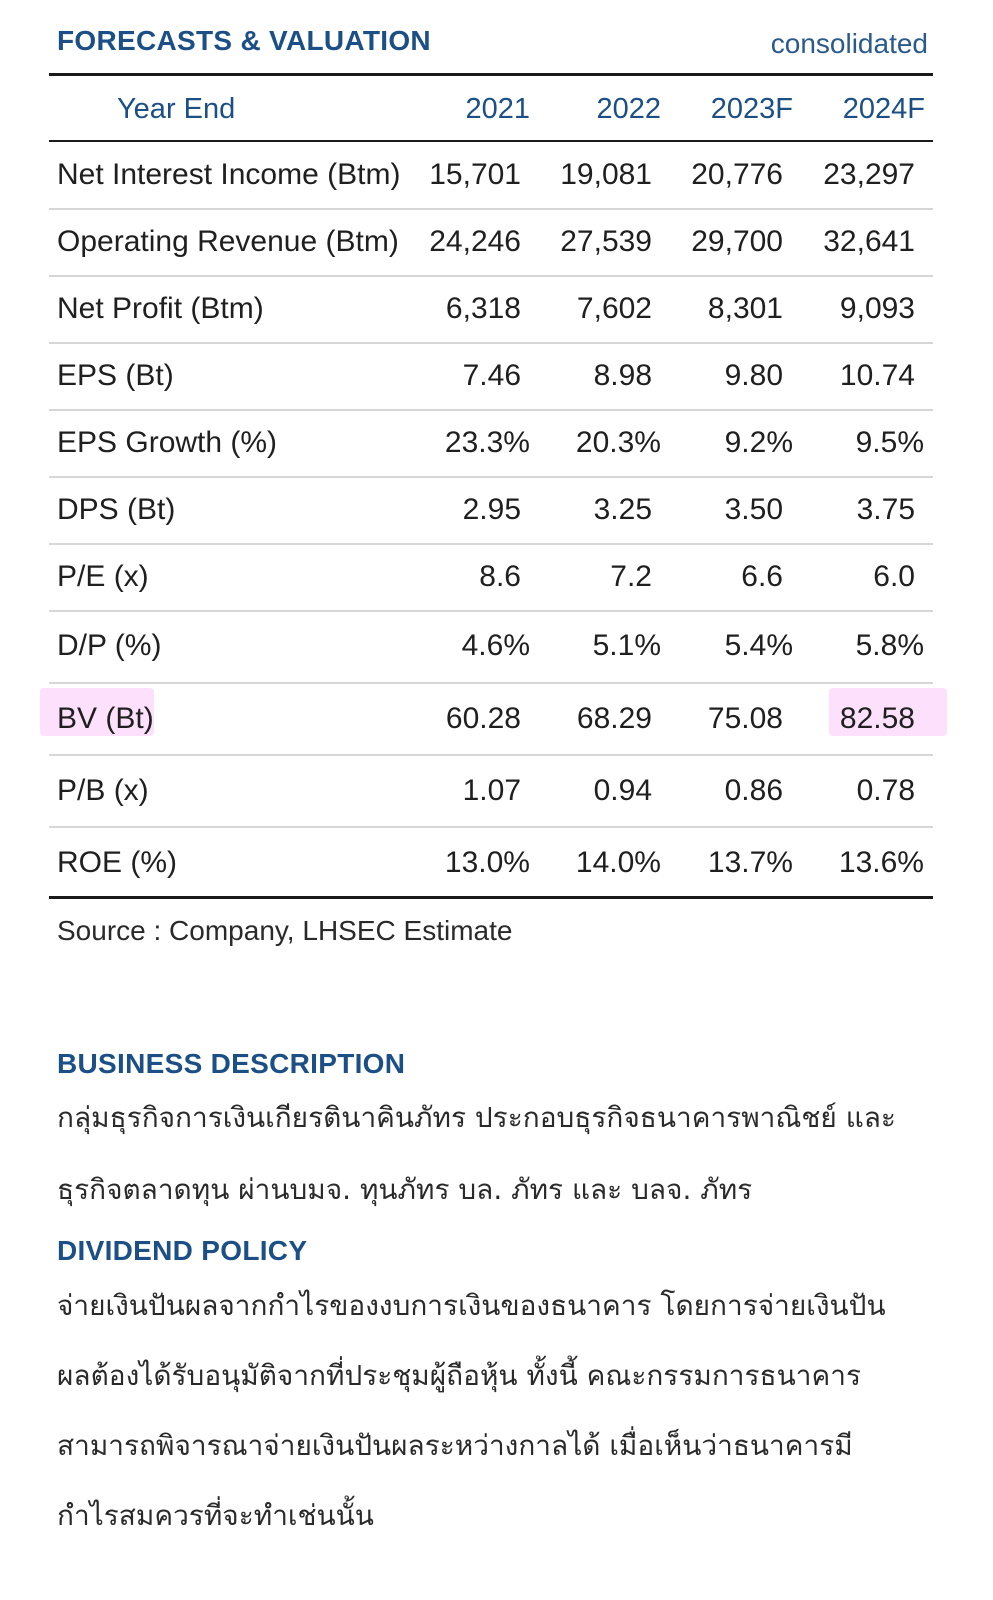  Describe the element at coordinates (487, 862) in the screenshot. I see `row-value: 13.0%` at that location.